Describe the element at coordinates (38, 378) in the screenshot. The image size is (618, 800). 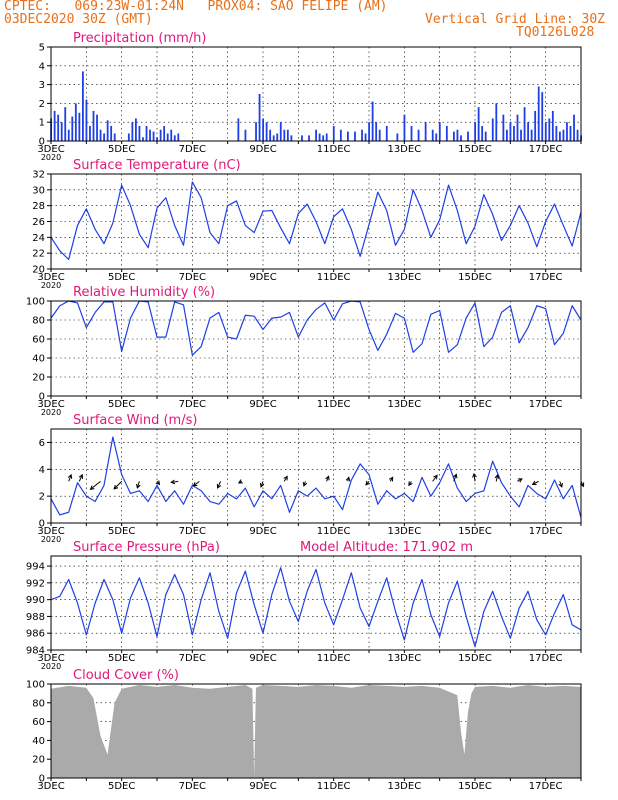
I see `y-tick-label: 20` at that location.